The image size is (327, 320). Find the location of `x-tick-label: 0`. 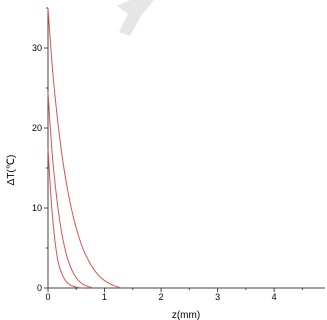

x-tick-label: 0 is located at coordinates (47, 297).